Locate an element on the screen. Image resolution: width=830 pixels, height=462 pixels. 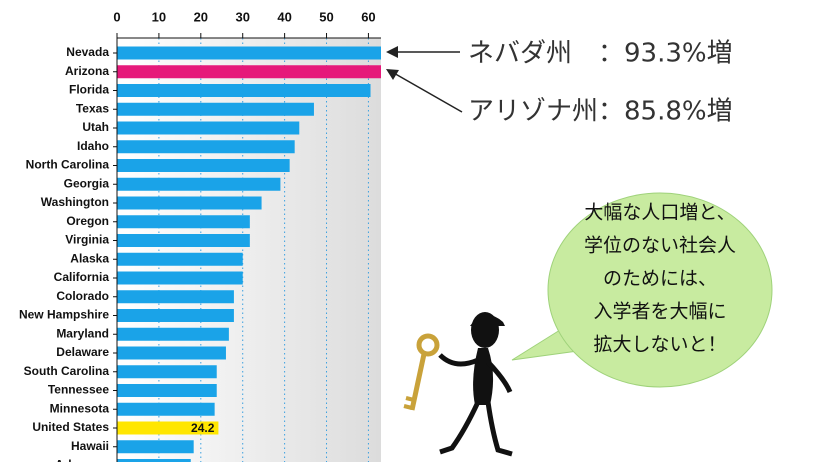
y-tick-label: Arizona is located at coordinates (87, 71).